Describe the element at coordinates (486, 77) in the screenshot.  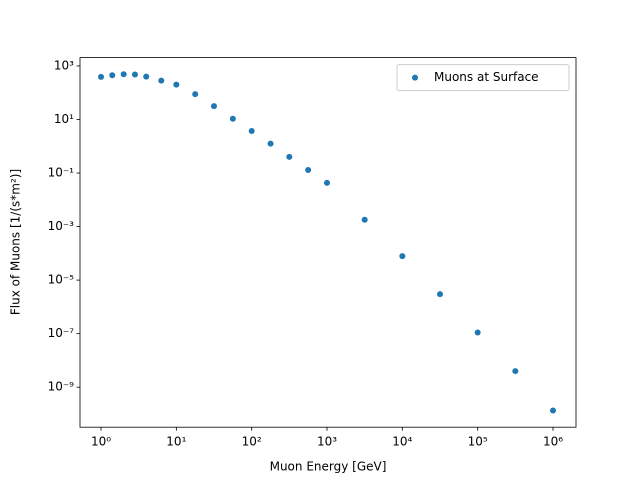
I see `legend-label: Muons at Surface` at that location.